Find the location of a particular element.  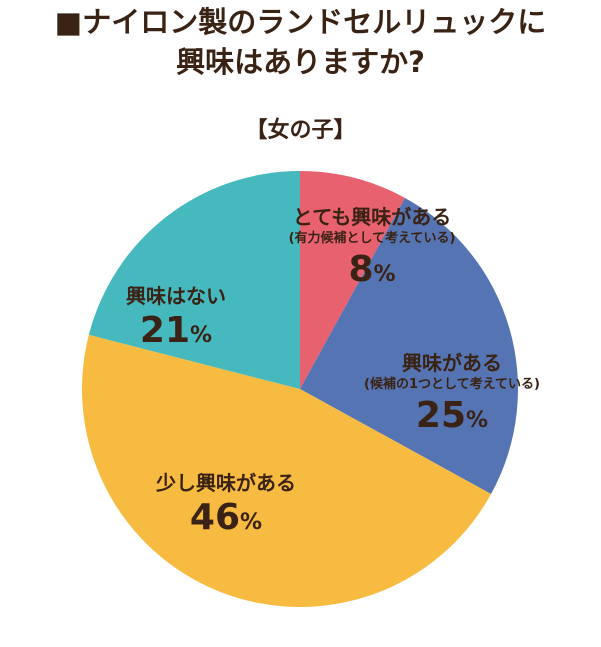

slice-label-somewhat-interested: 少し興味がある 46% is located at coordinates (226, 507).